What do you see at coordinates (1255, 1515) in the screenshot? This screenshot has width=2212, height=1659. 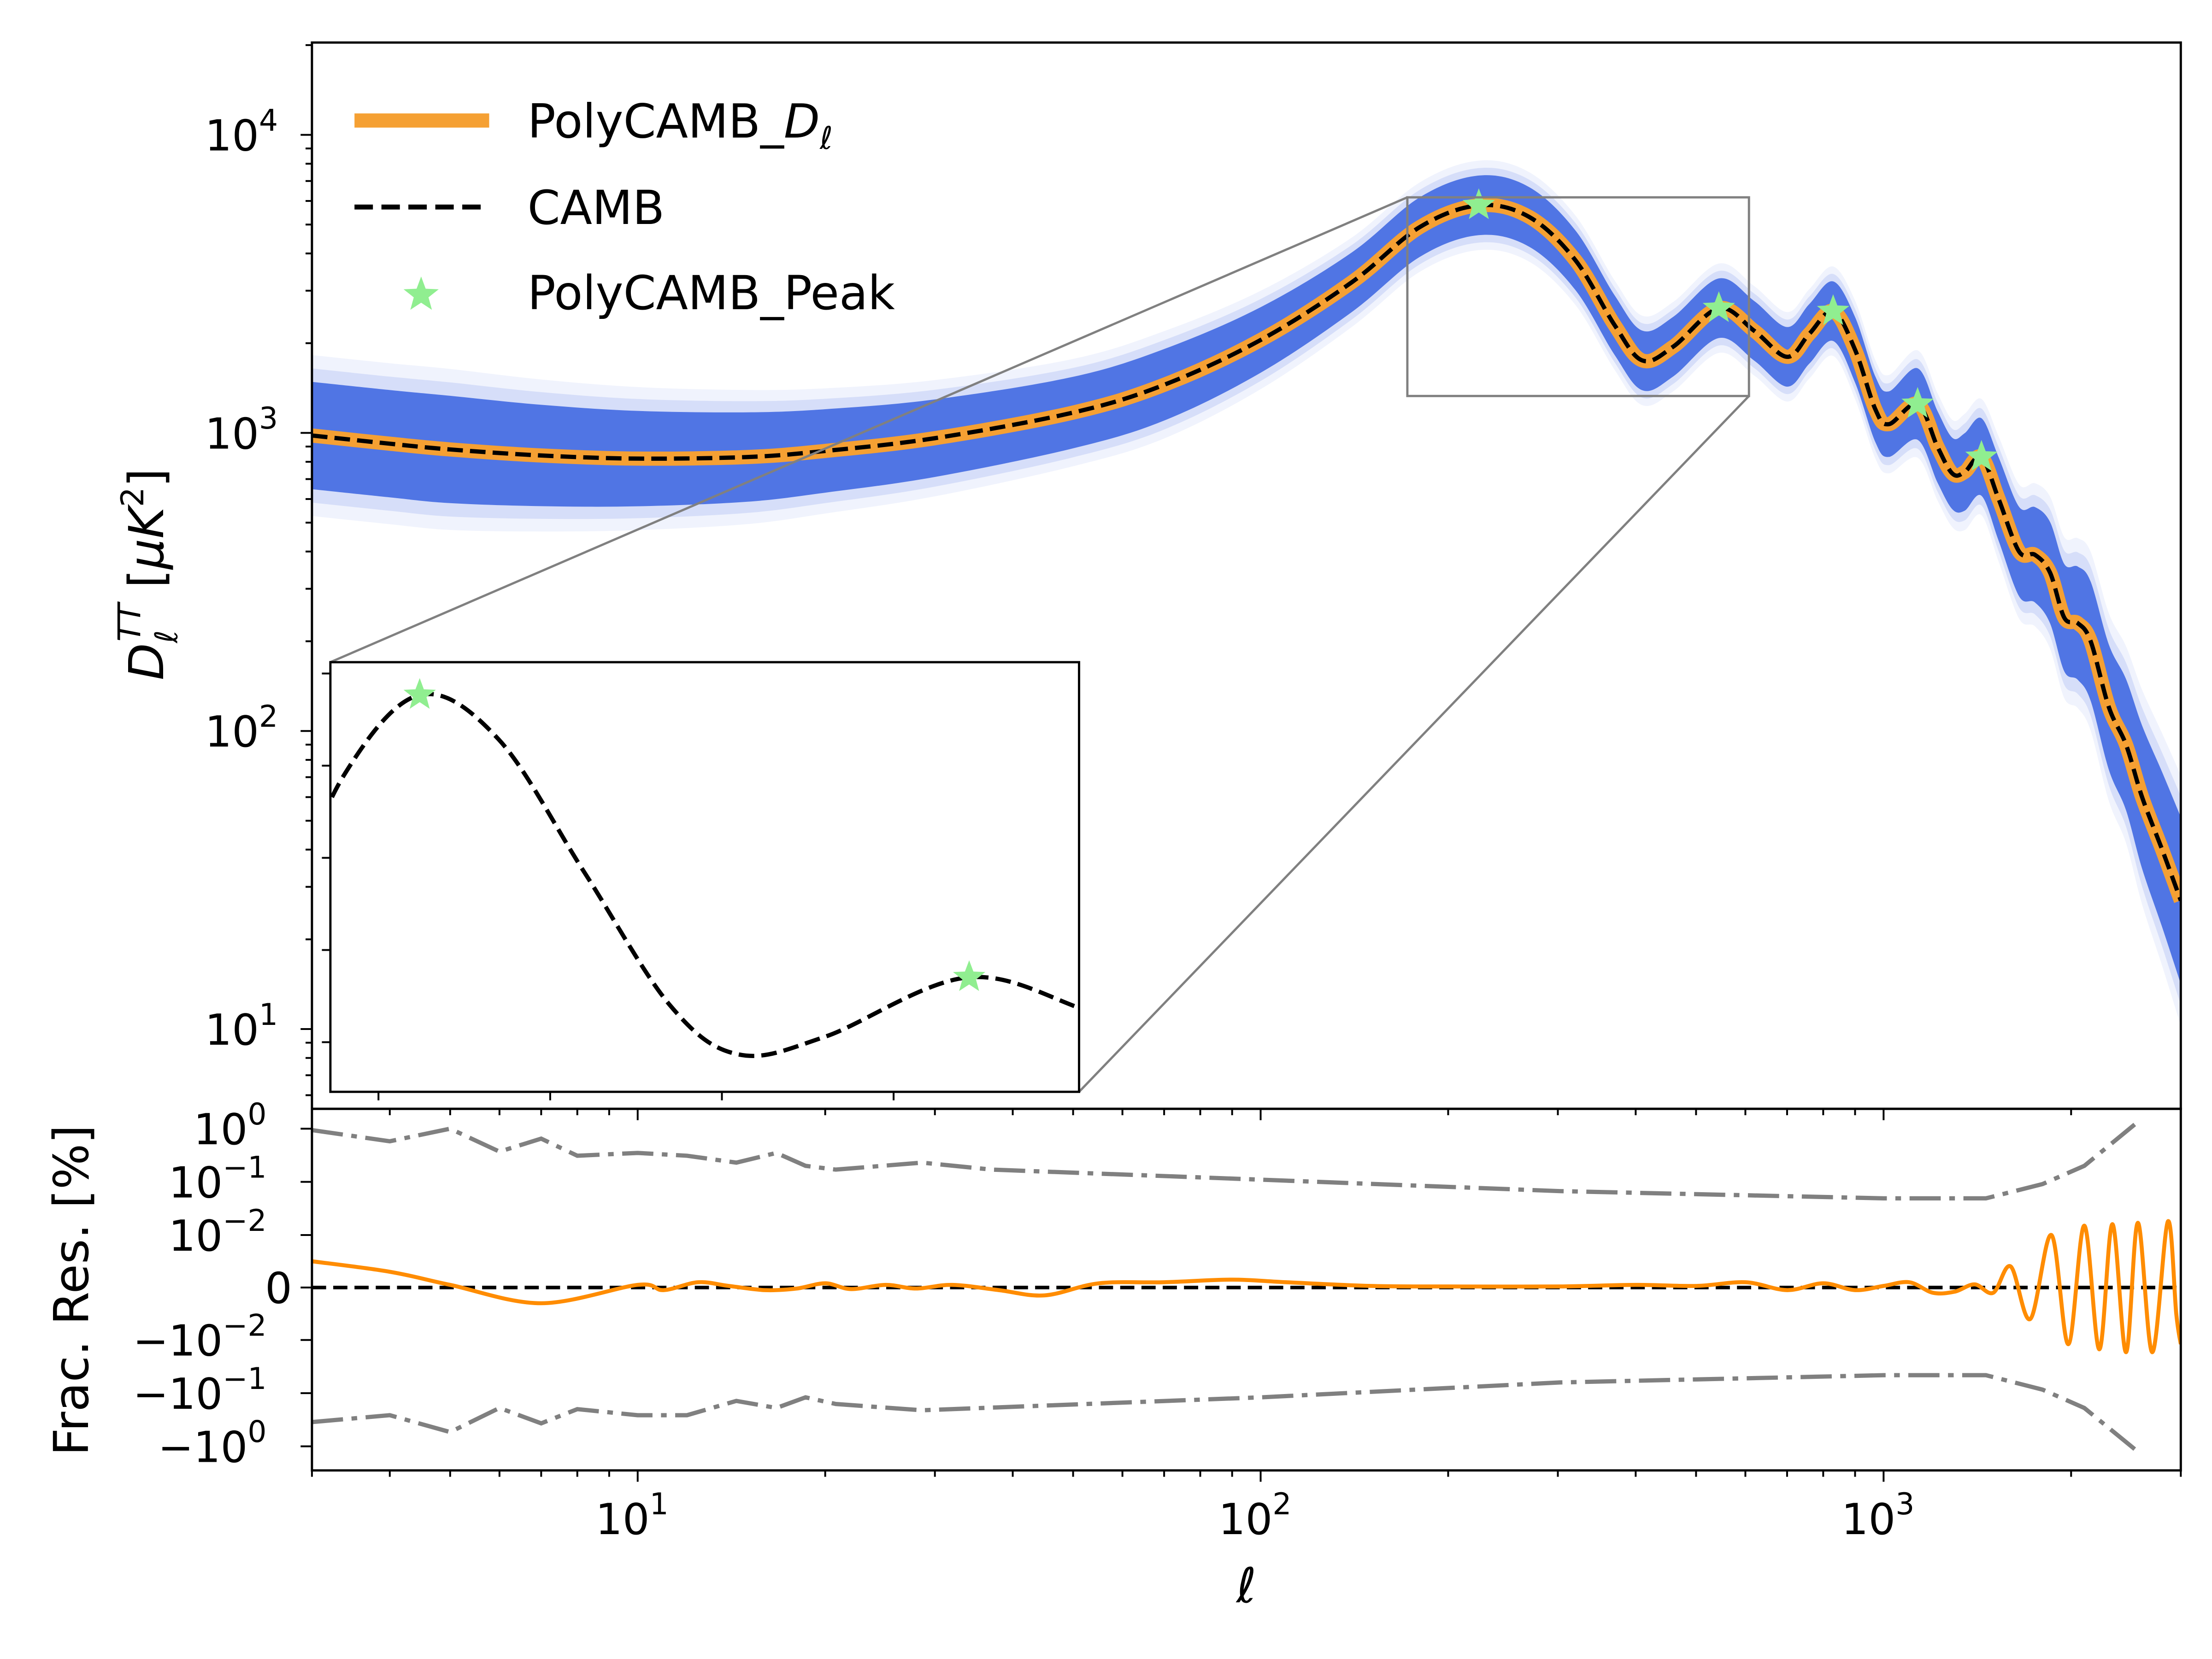 I see `x-tick-label: 10²` at bounding box center [1255, 1515].